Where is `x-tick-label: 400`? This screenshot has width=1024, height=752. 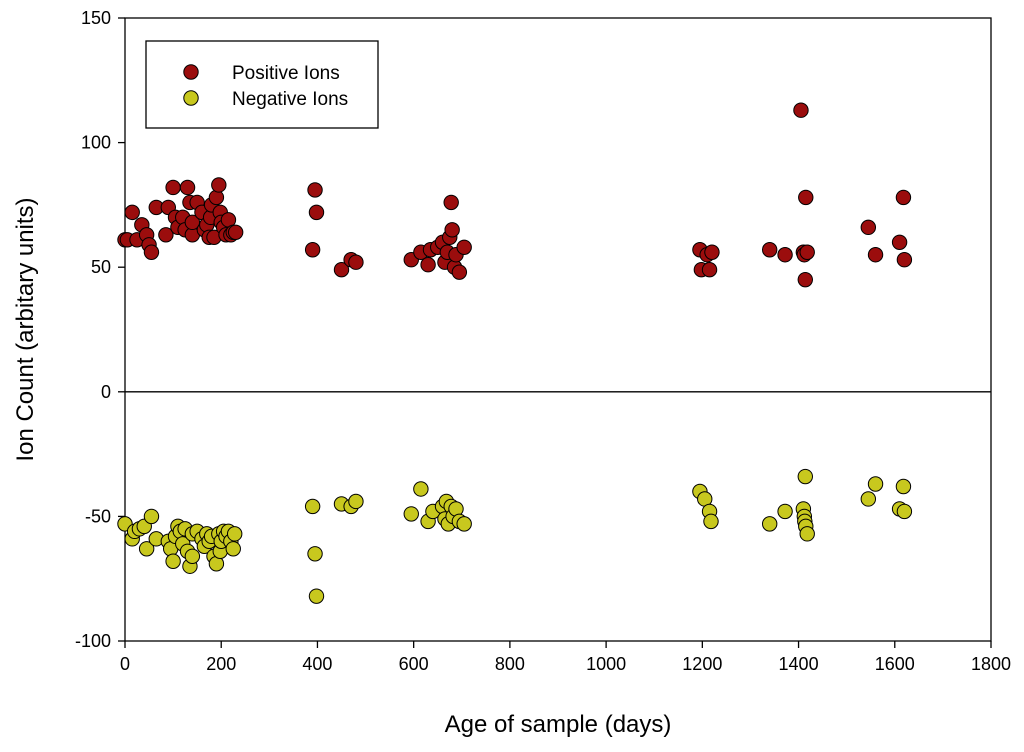
x-tick-label: 400 is located at coordinates (317, 664).